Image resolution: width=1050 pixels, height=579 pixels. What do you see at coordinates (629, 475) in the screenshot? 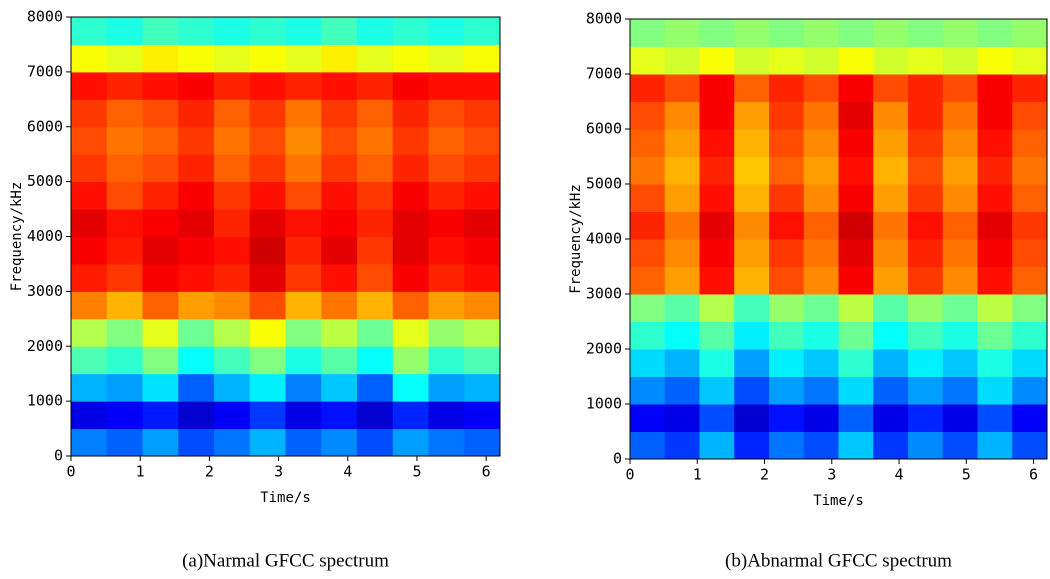
I see `x-tick-label: 0` at bounding box center [629, 475].